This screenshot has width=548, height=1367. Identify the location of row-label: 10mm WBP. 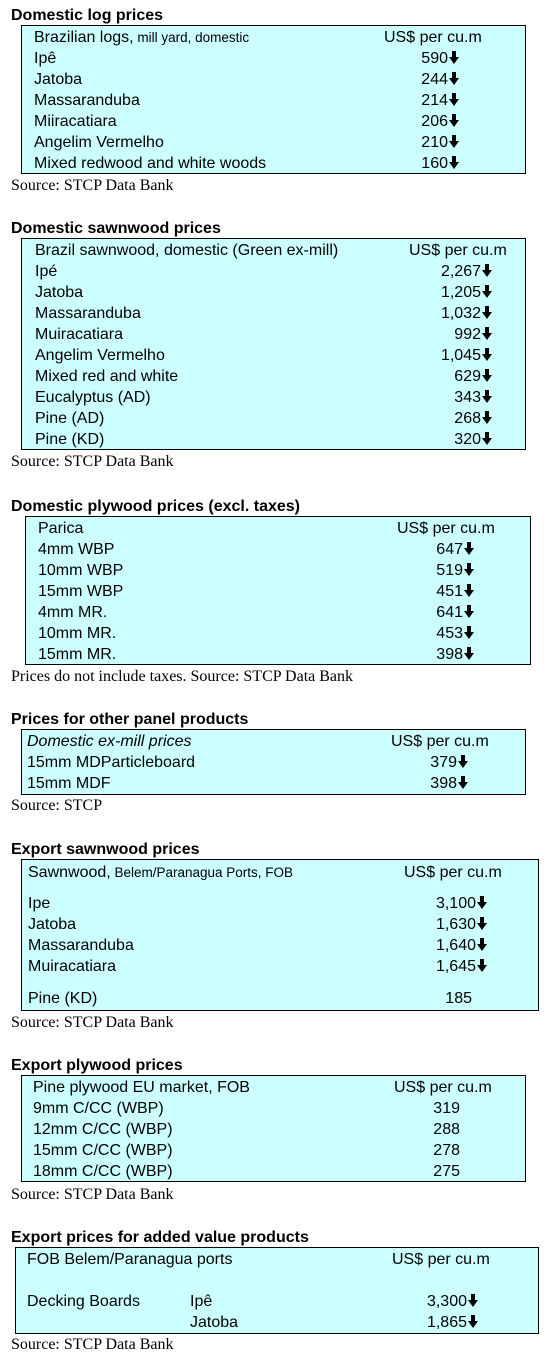
(81, 570).